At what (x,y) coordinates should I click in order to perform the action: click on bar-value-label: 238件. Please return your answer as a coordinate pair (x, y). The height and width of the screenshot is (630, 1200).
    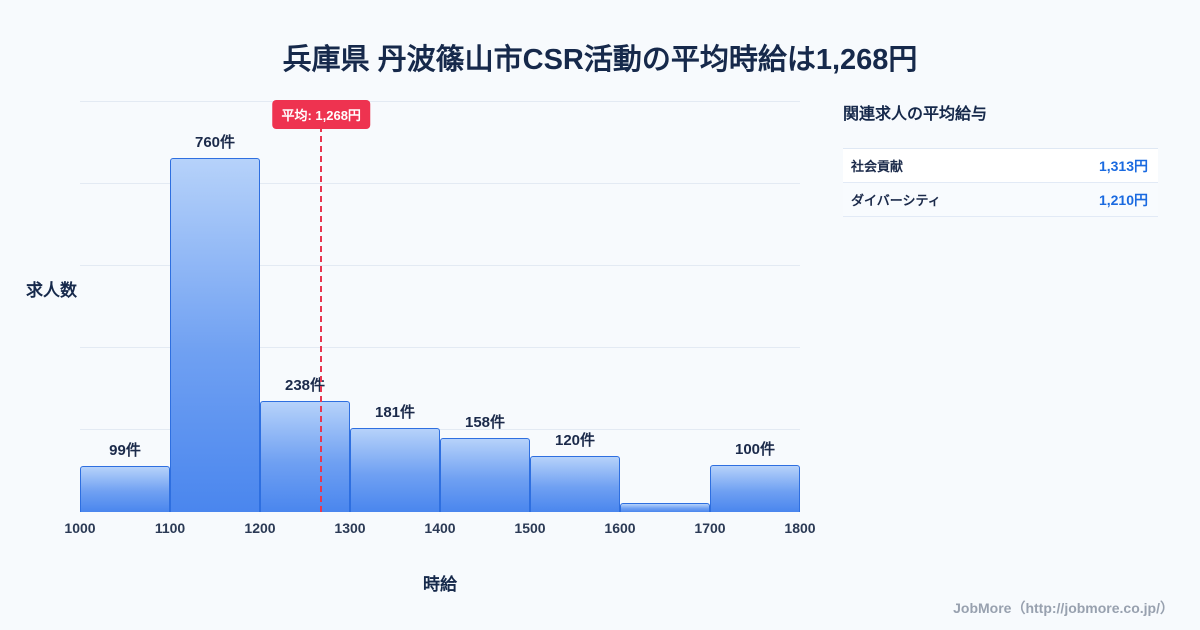
    Looking at the image, I should click on (305, 386).